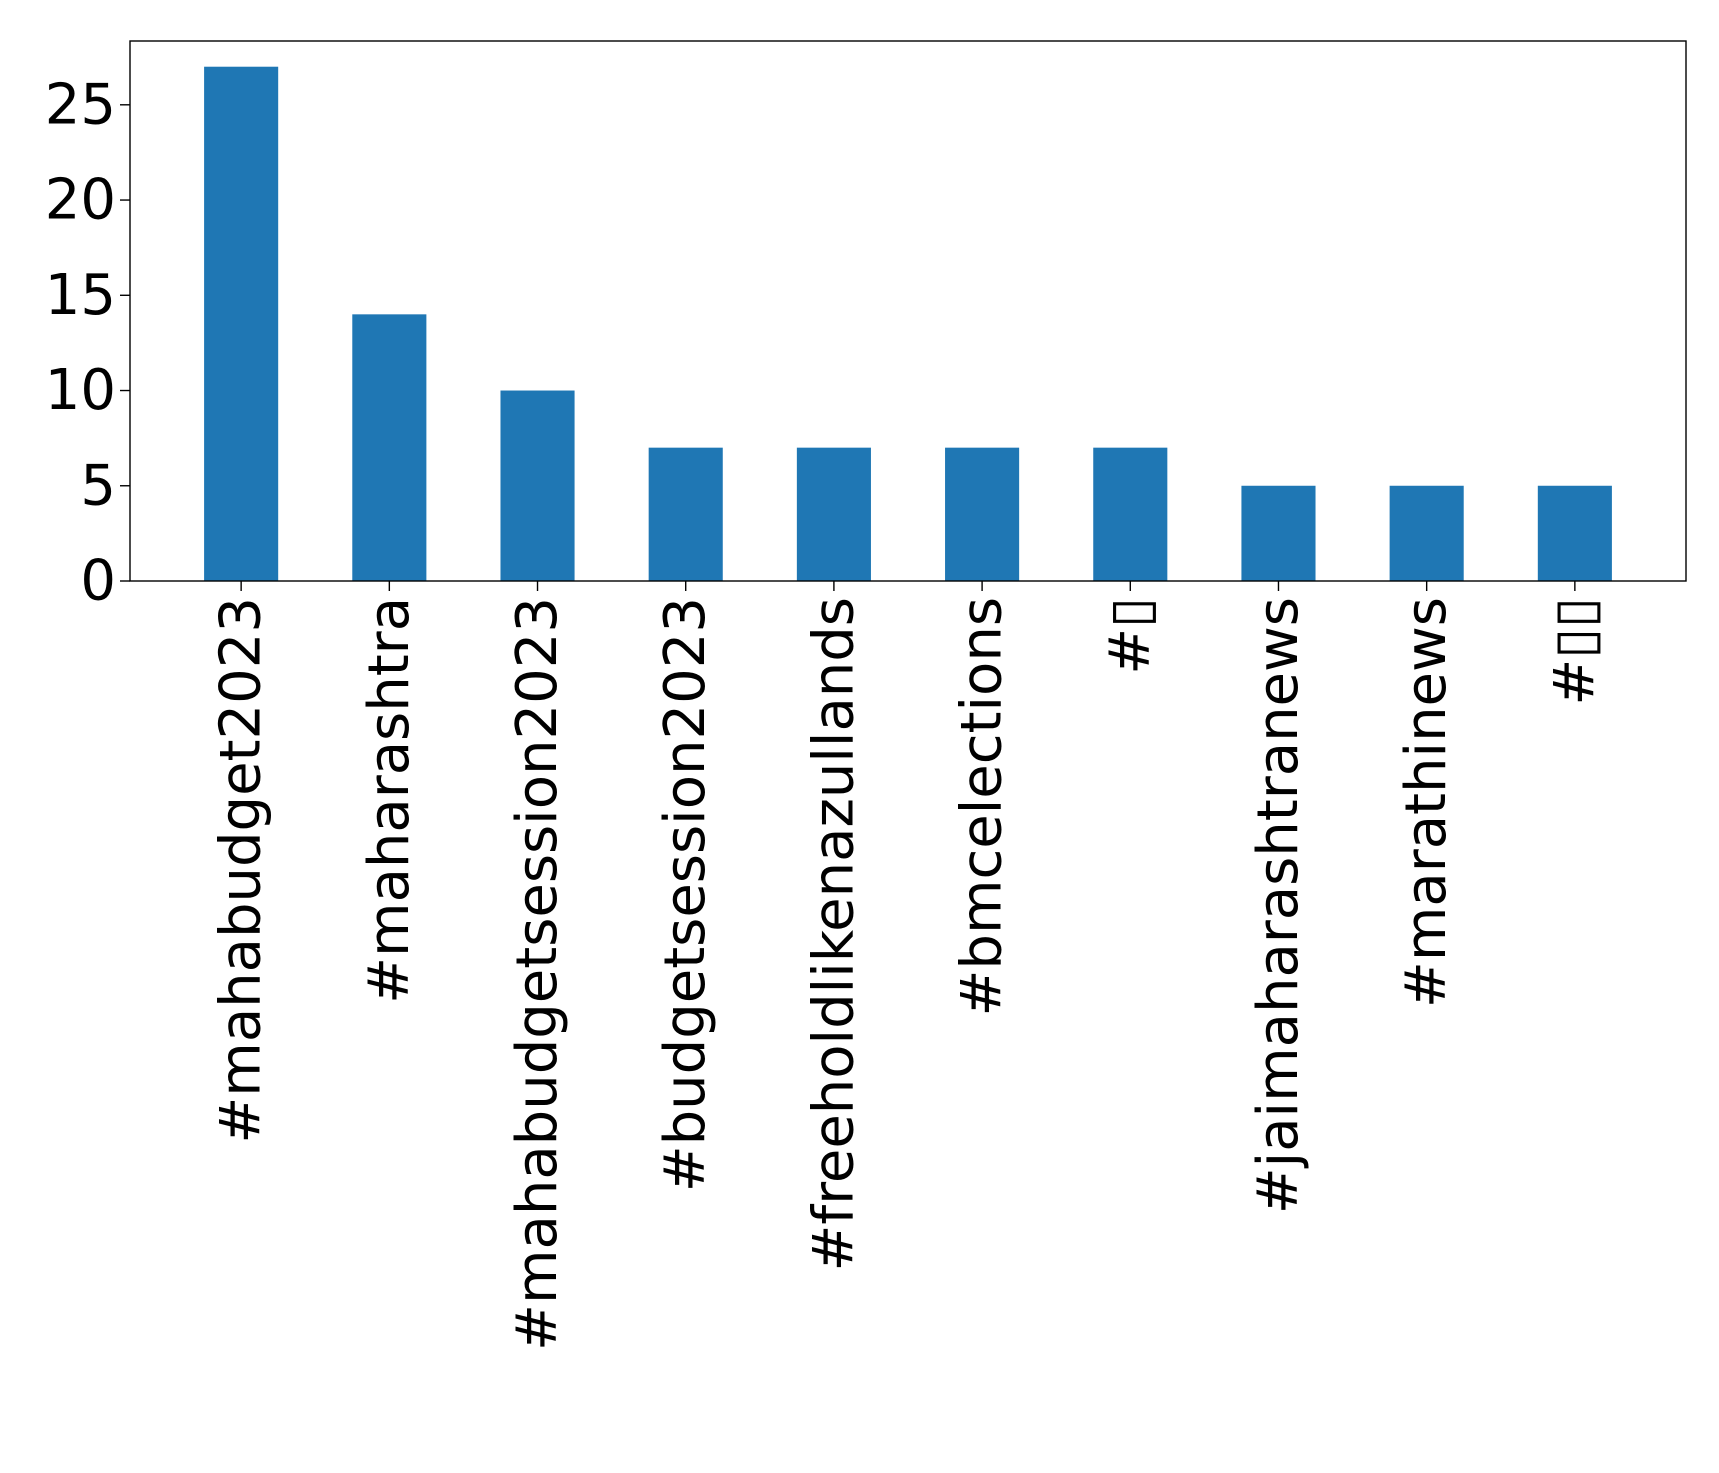  Describe the element at coordinates (80, 295) in the screenshot. I see `y-tick-label-3: 15` at that location.